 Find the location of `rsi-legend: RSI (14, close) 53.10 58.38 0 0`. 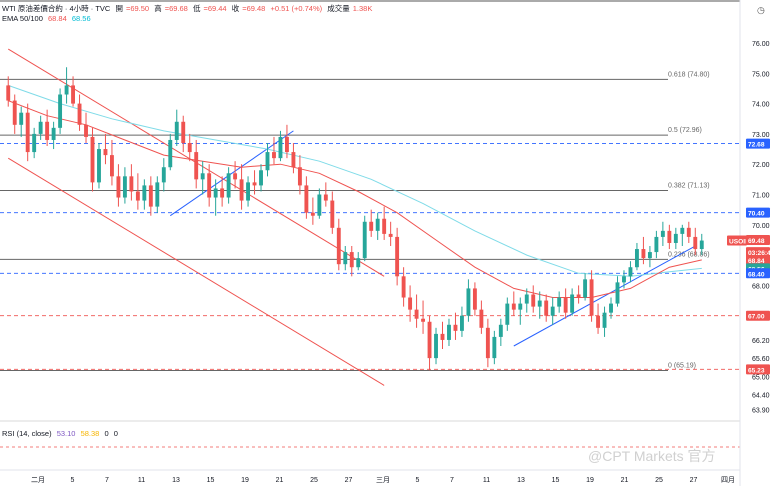

rsi-legend: RSI (14, close) 53.10 58.38 0 0 is located at coordinates (61, 433).